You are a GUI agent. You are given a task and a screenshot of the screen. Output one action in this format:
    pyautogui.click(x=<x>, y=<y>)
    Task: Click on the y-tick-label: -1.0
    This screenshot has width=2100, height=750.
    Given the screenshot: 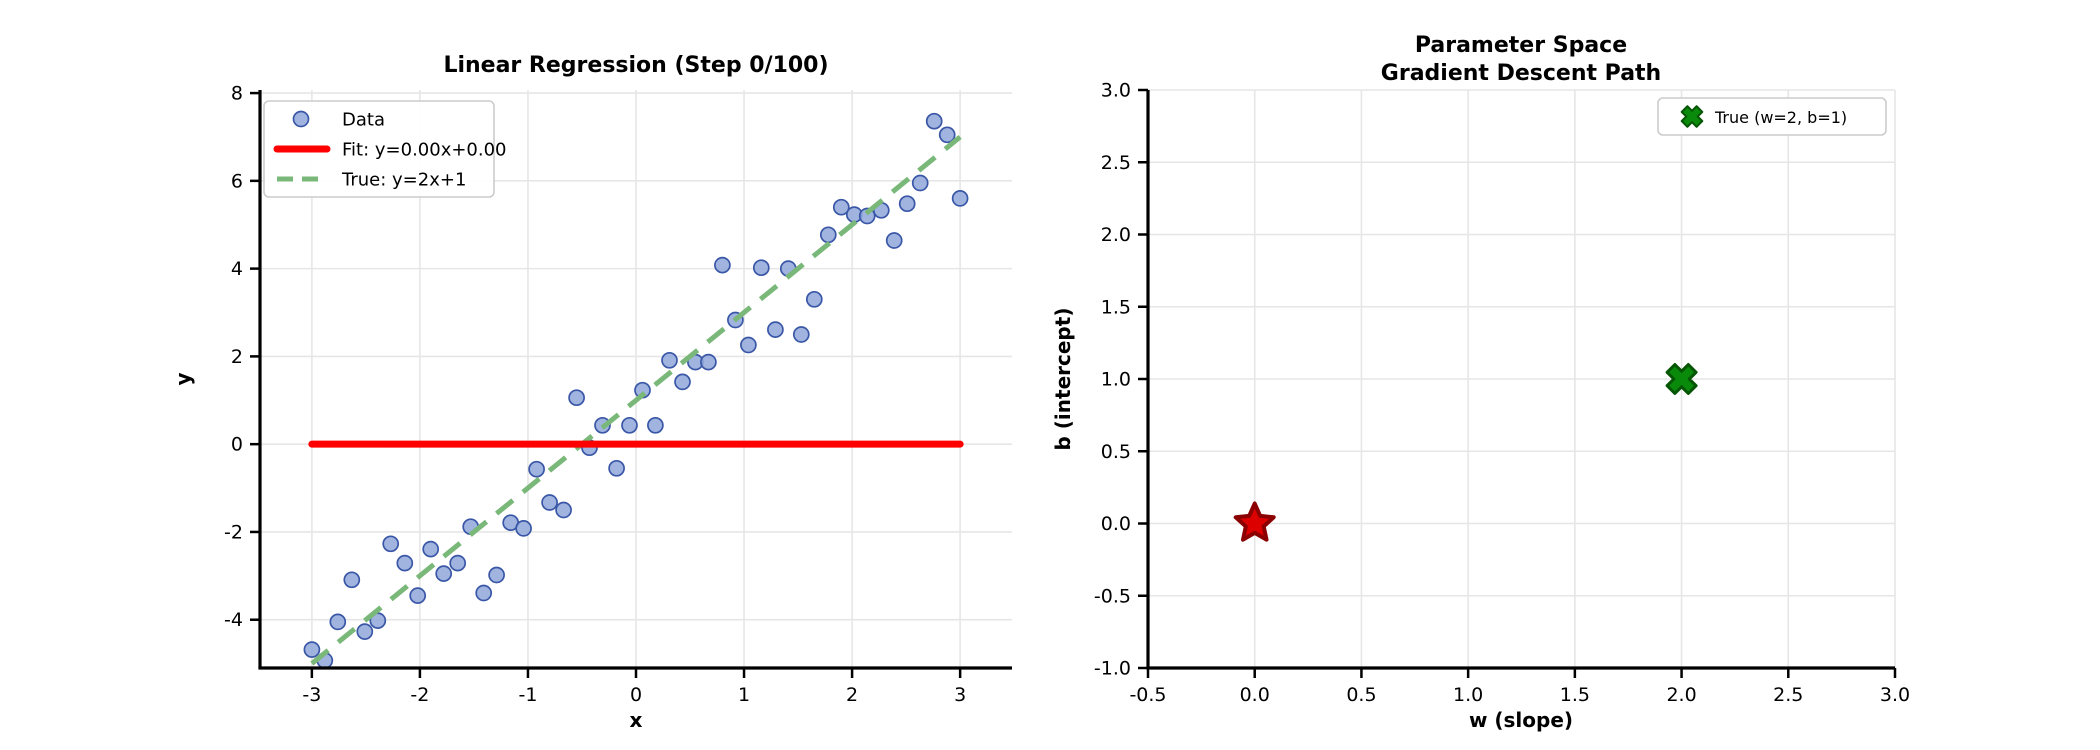 What is the action you would take?
    pyautogui.click(x=1112, y=669)
    